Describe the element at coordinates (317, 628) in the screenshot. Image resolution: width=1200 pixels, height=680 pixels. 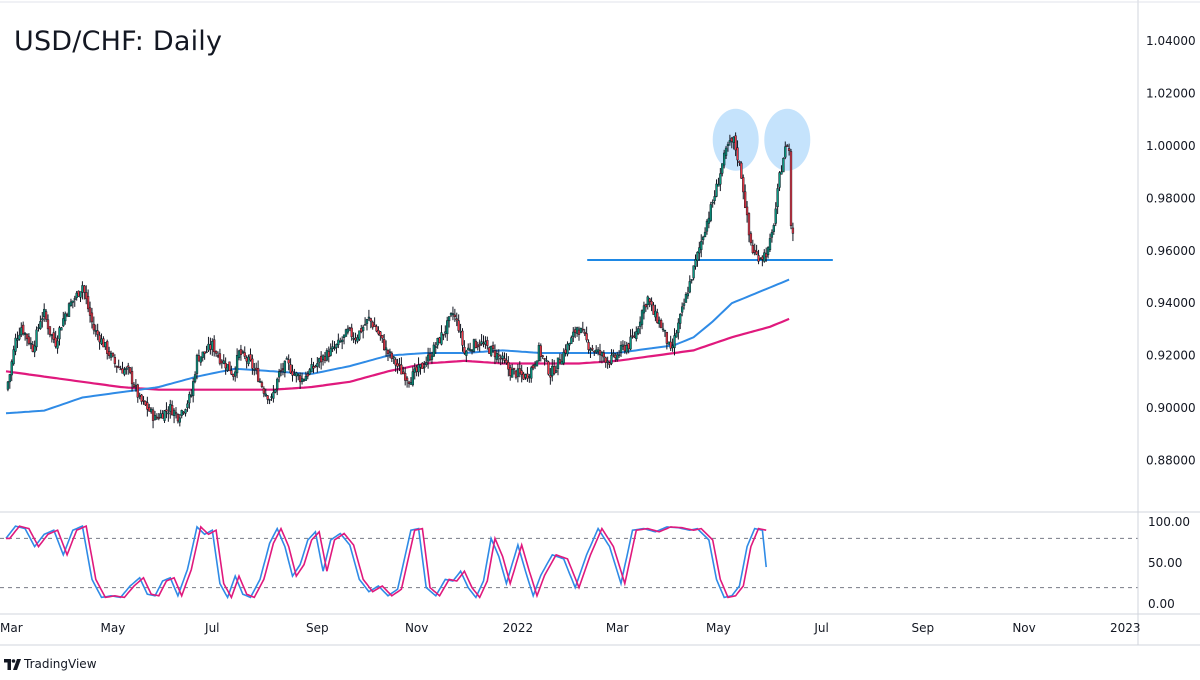
I see `time-tick-label: Sep` at that location.